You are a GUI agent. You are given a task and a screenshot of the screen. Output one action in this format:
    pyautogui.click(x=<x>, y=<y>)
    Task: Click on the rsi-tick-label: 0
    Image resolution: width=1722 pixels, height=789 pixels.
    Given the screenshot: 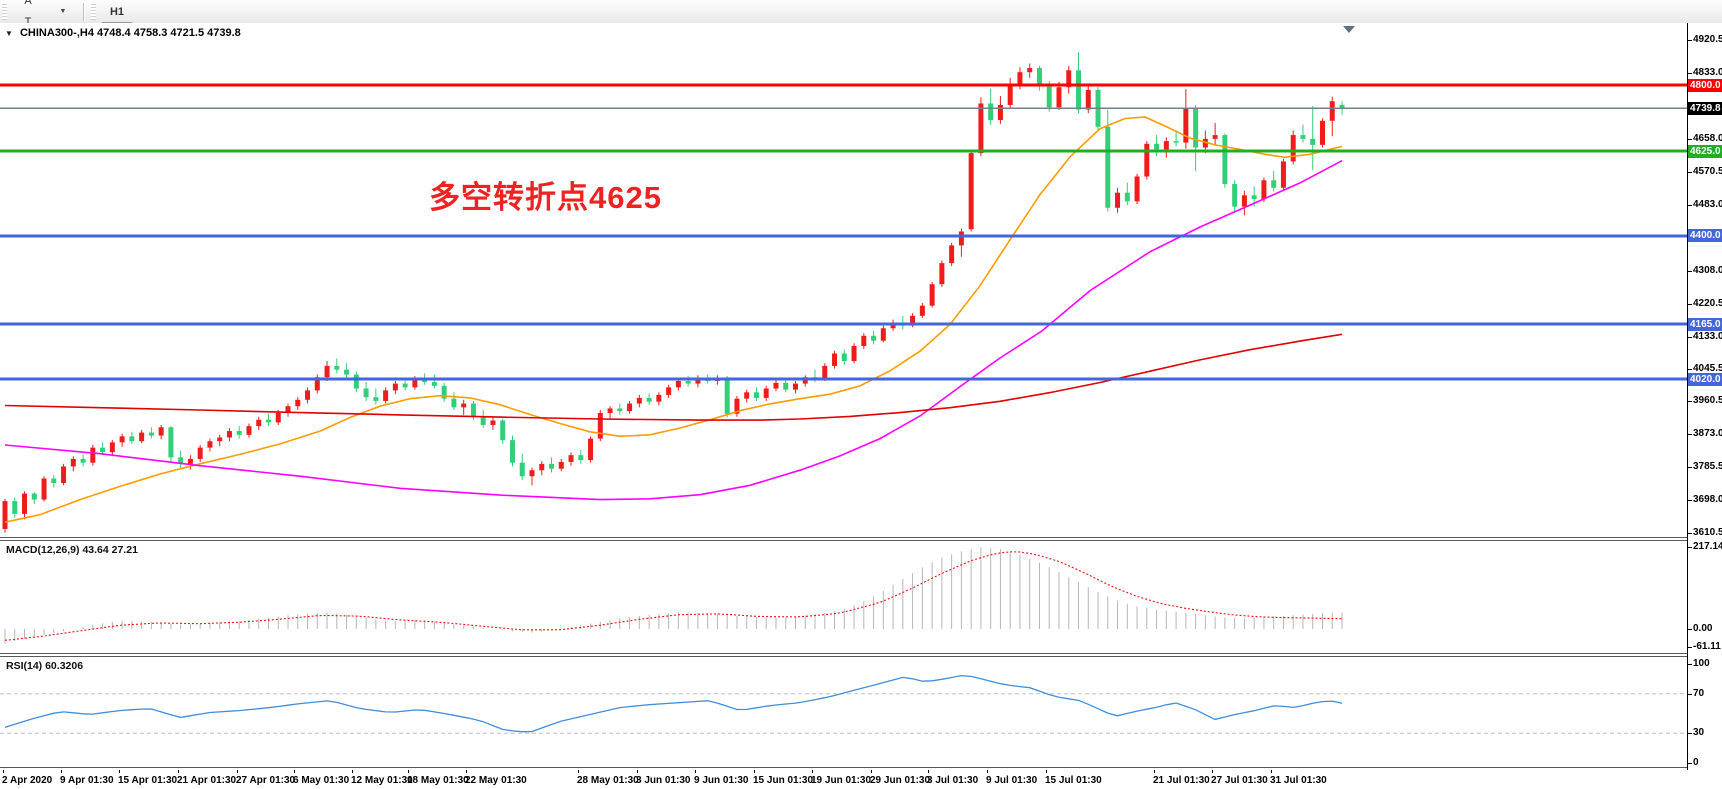 What is the action you would take?
    pyautogui.click(x=1693, y=762)
    